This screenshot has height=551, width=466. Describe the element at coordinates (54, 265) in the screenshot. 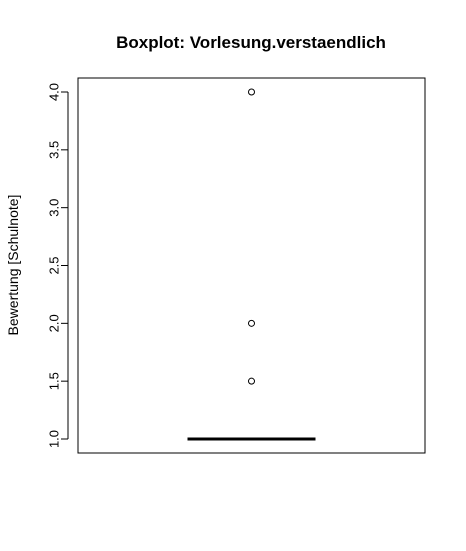

I see `y-tick-label: 2.5` at that location.